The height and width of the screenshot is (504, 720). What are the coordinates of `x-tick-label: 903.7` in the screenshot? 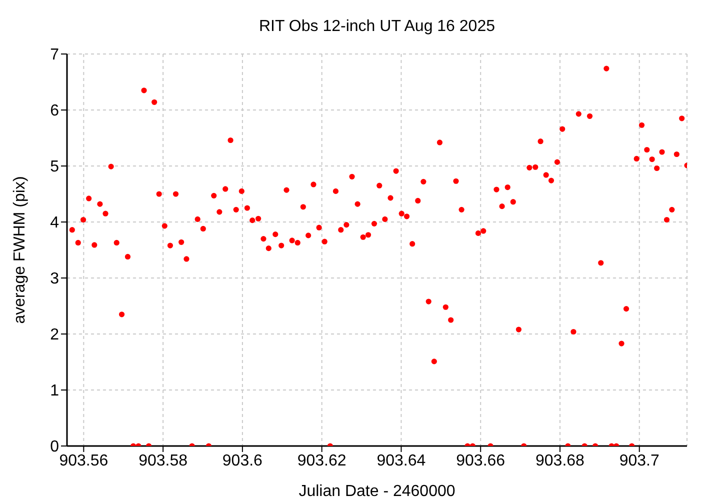 It's located at (639, 461).